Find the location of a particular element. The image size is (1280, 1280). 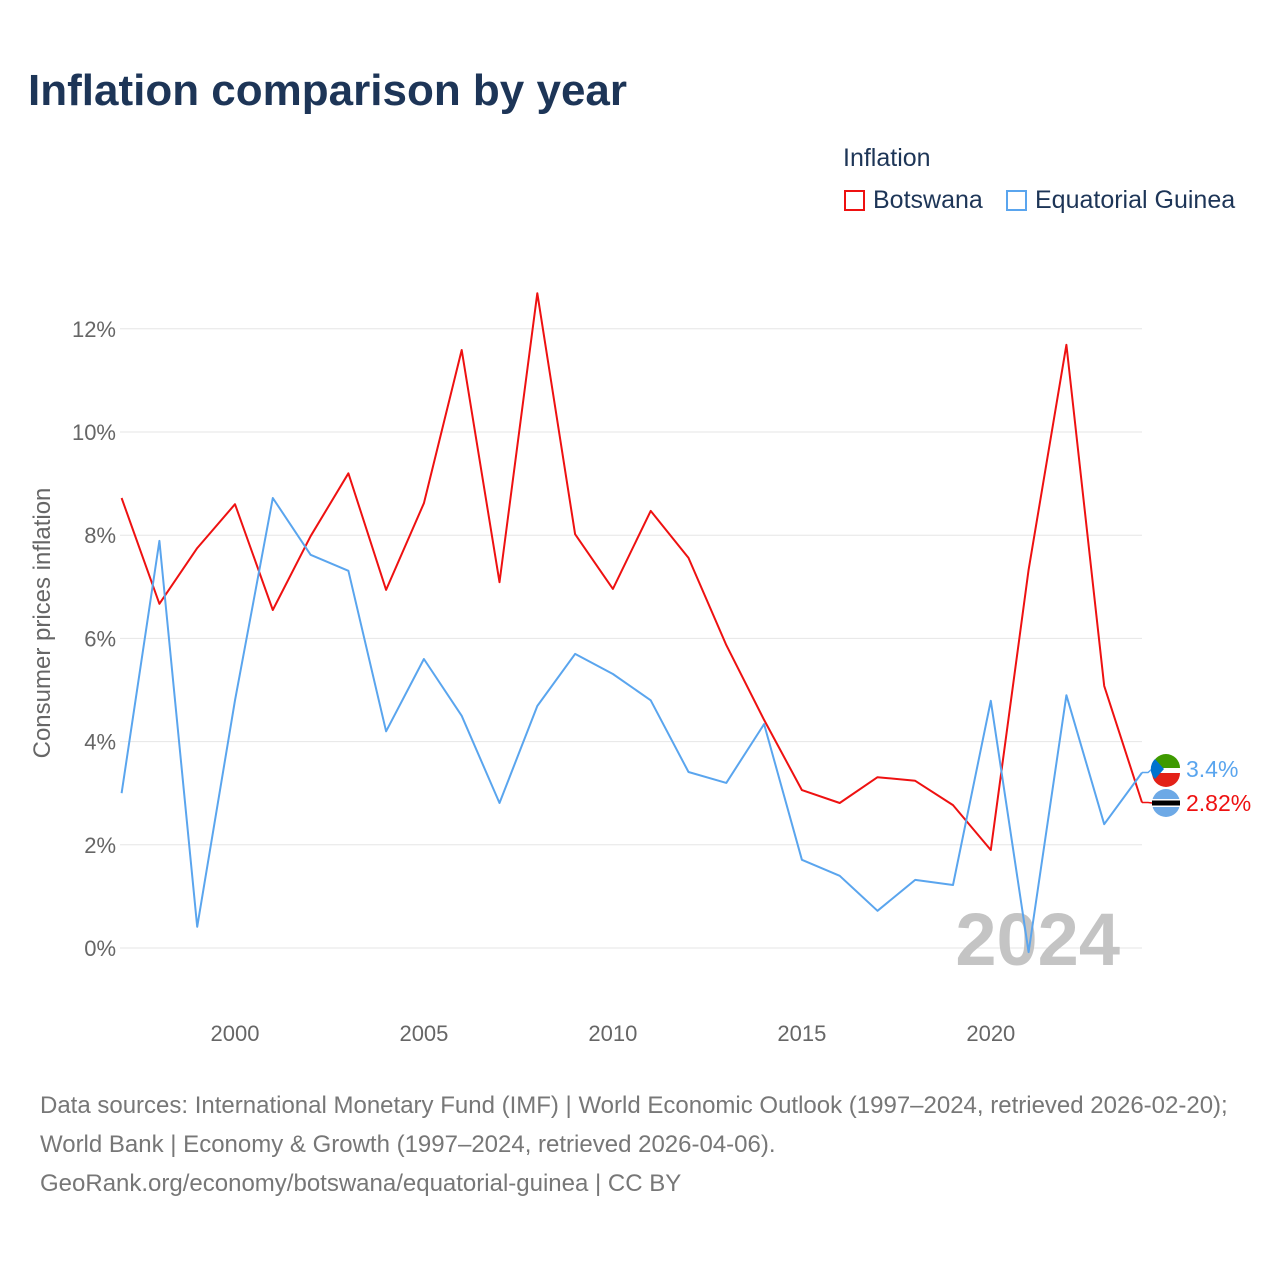

y-tick-label: 10% is located at coordinates (94, 432).